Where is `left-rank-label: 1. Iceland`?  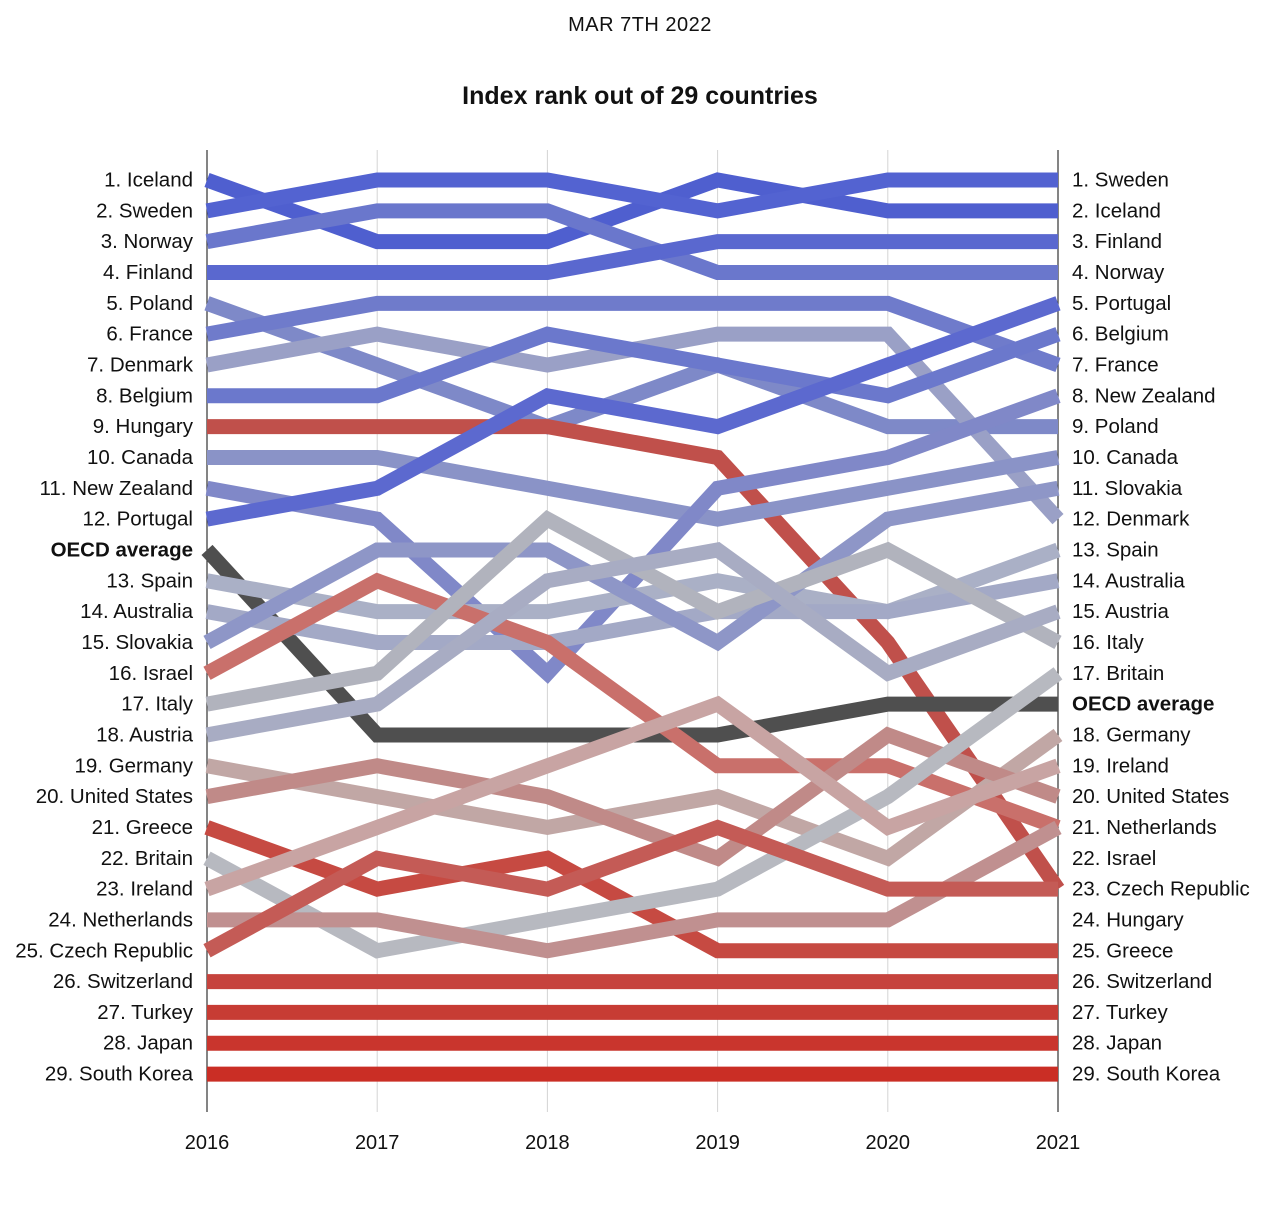 left-rank-label: 1. Iceland is located at coordinates (148, 180).